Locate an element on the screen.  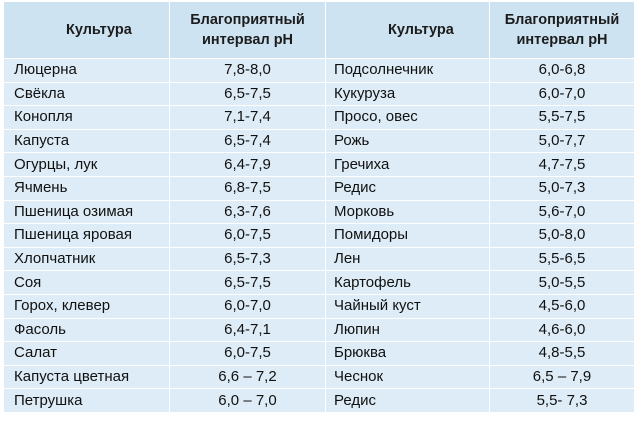
table-row: Капуста цветная 6,6 – 7,2 Чеснок 6,5 – 7,9 is located at coordinates (319, 377).